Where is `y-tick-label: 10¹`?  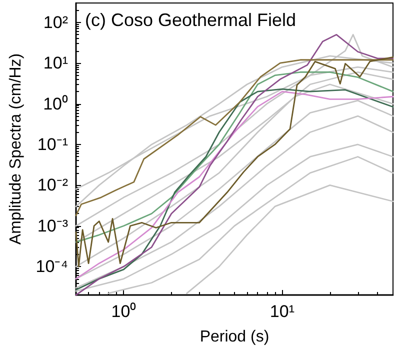
y-tick-label: 10¹ is located at coordinates (55, 63).